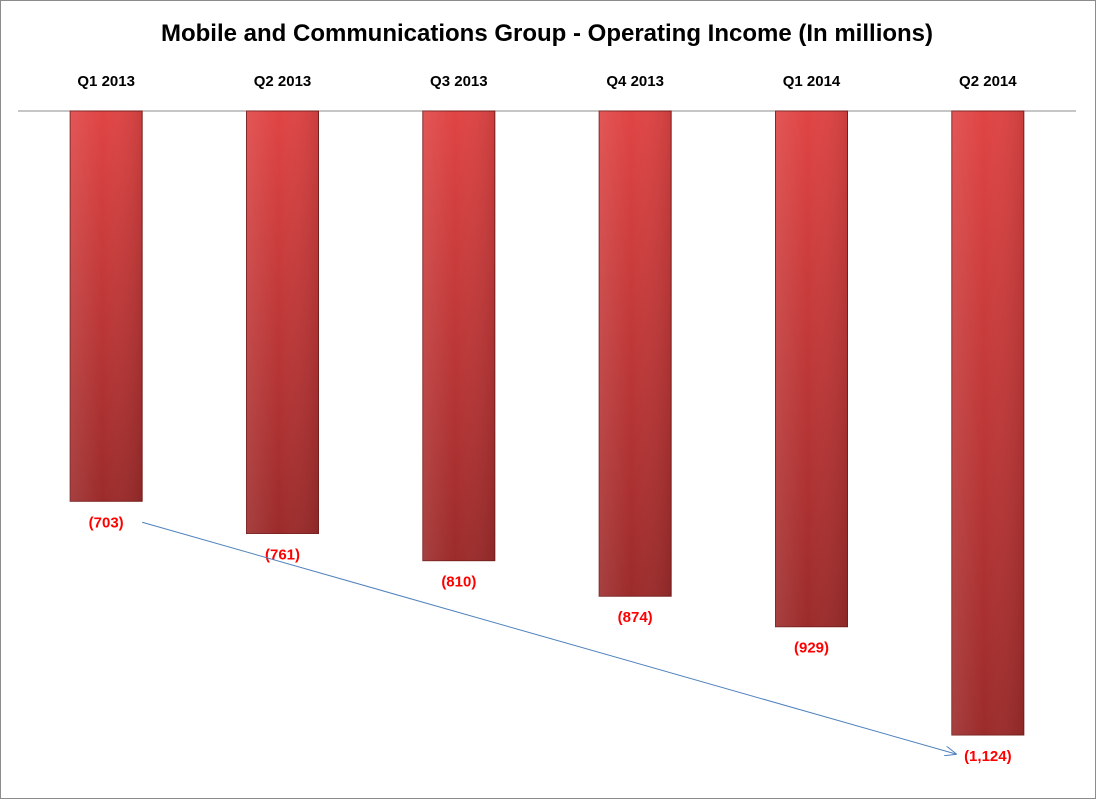  I want to click on category-label-q1-2014: Q1 2014, so click(812, 81).